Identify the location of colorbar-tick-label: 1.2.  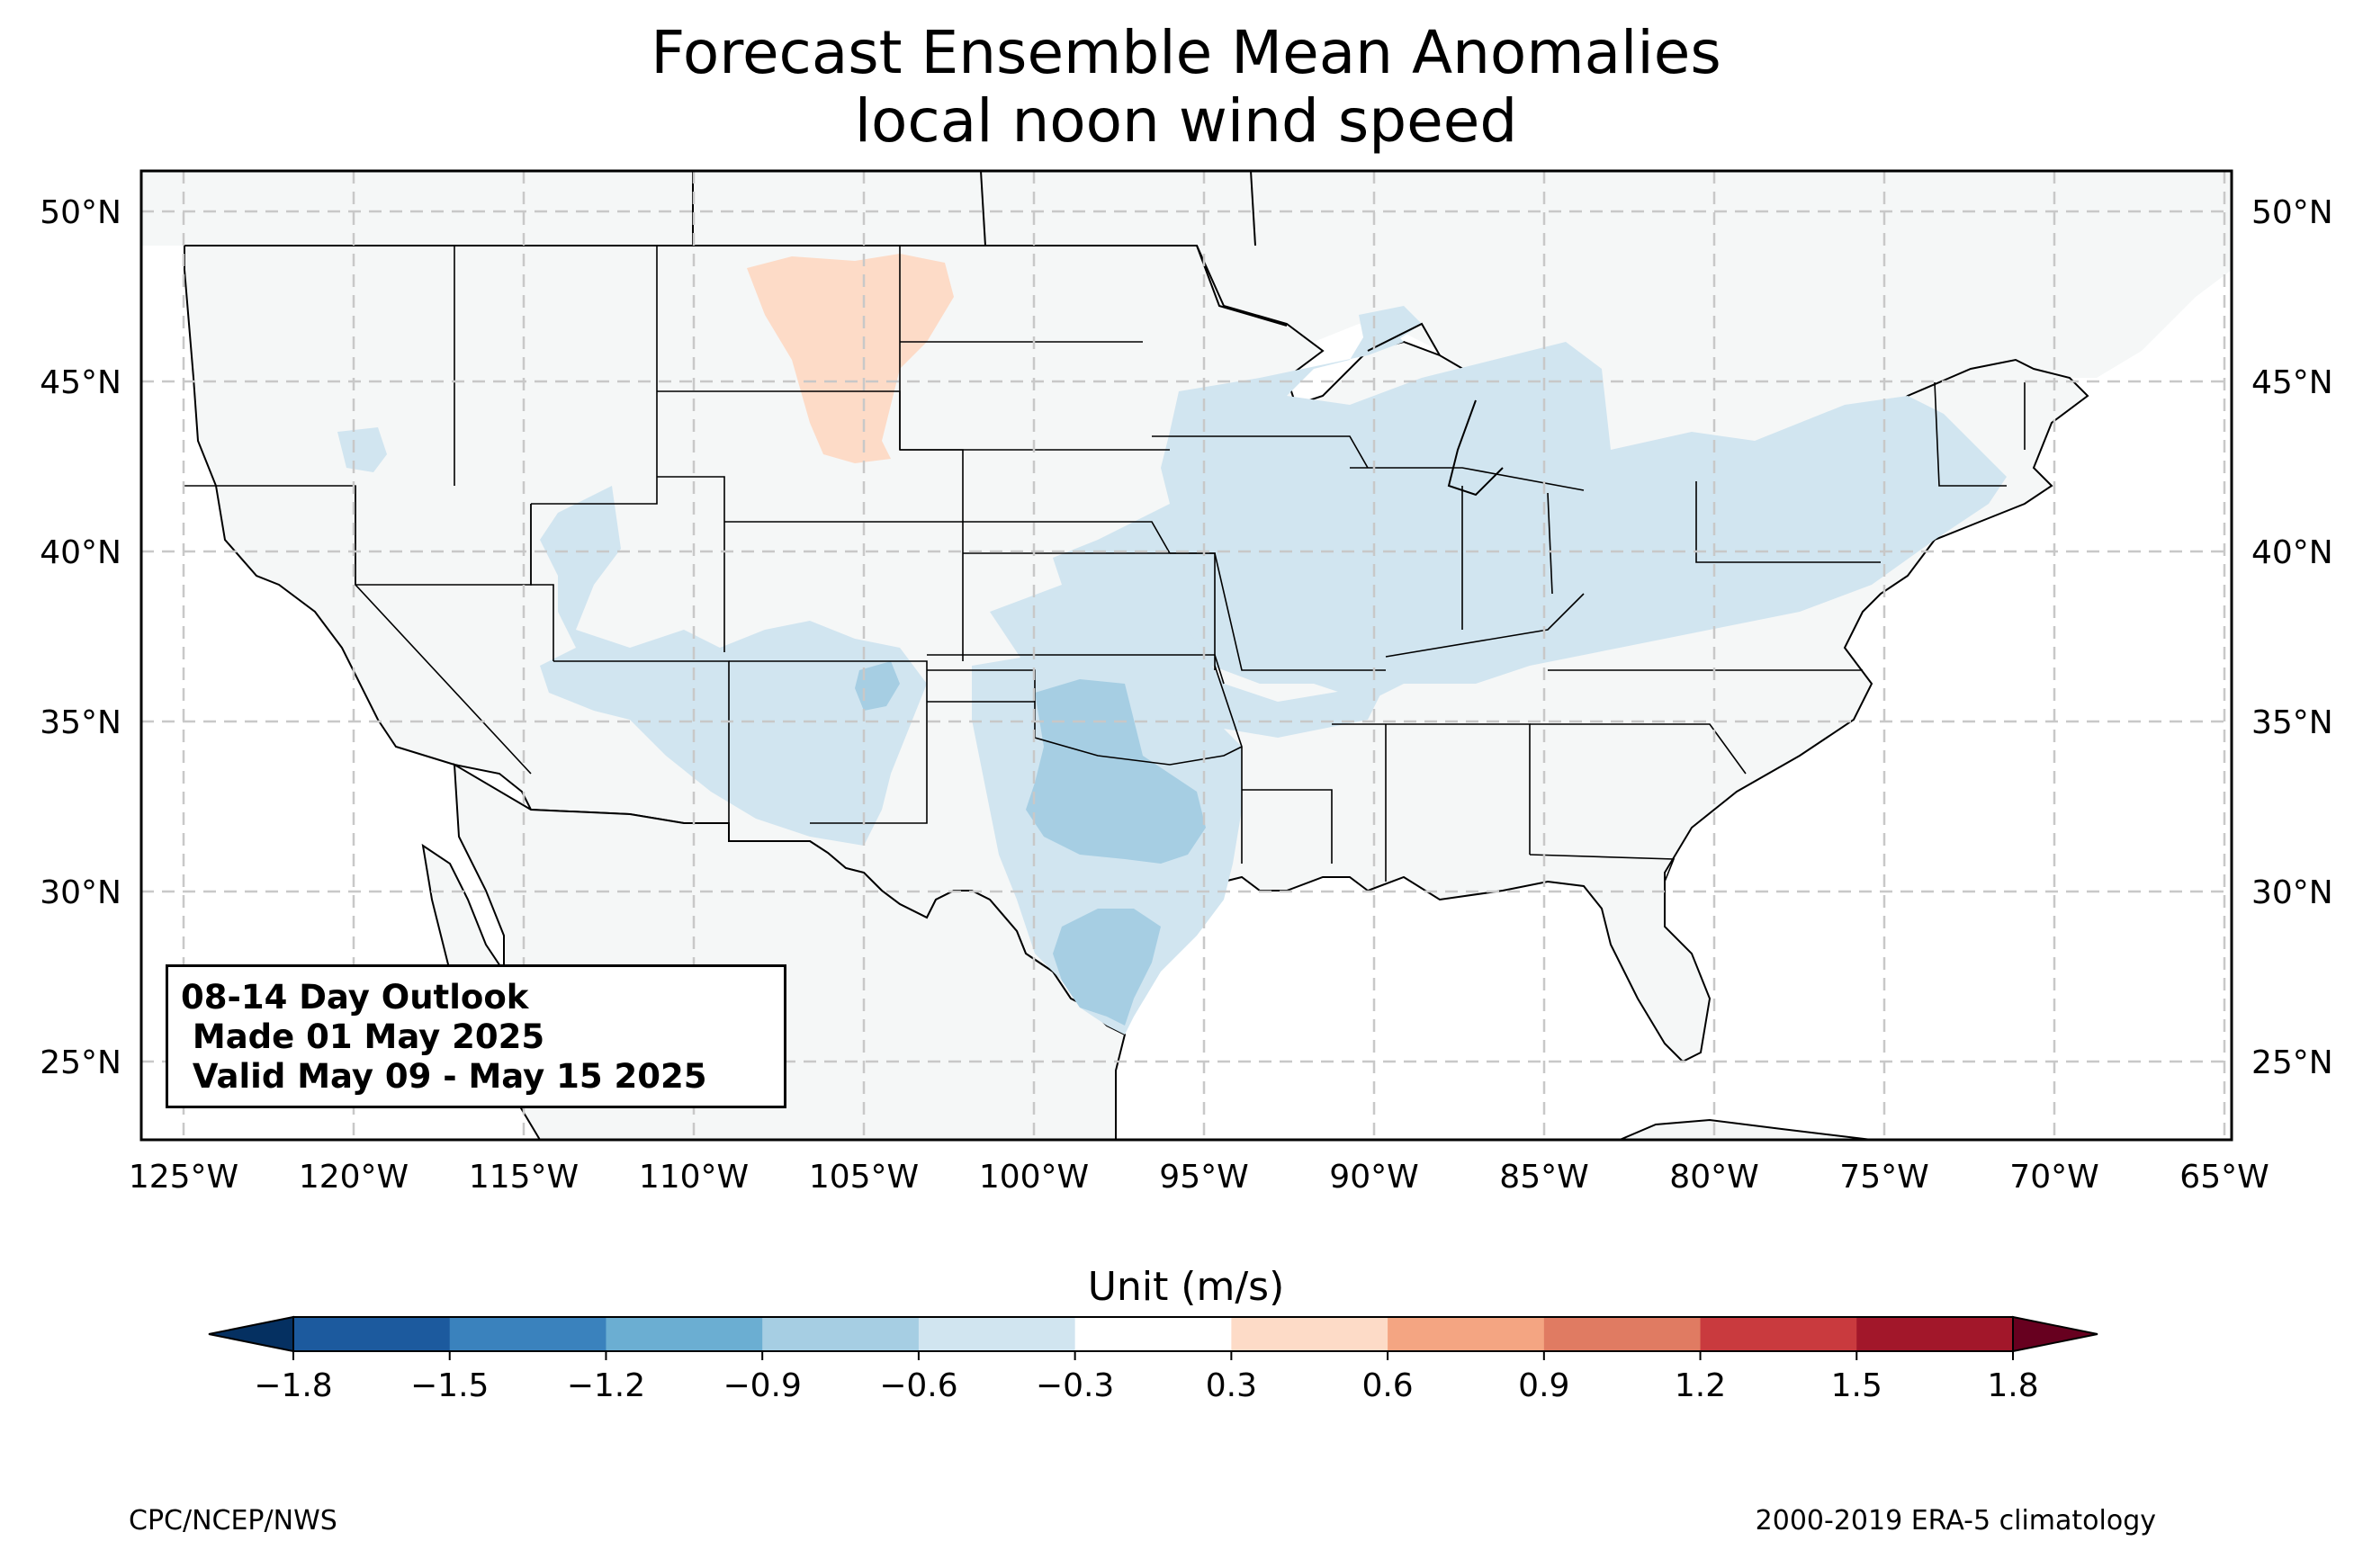
(1700, 1385).